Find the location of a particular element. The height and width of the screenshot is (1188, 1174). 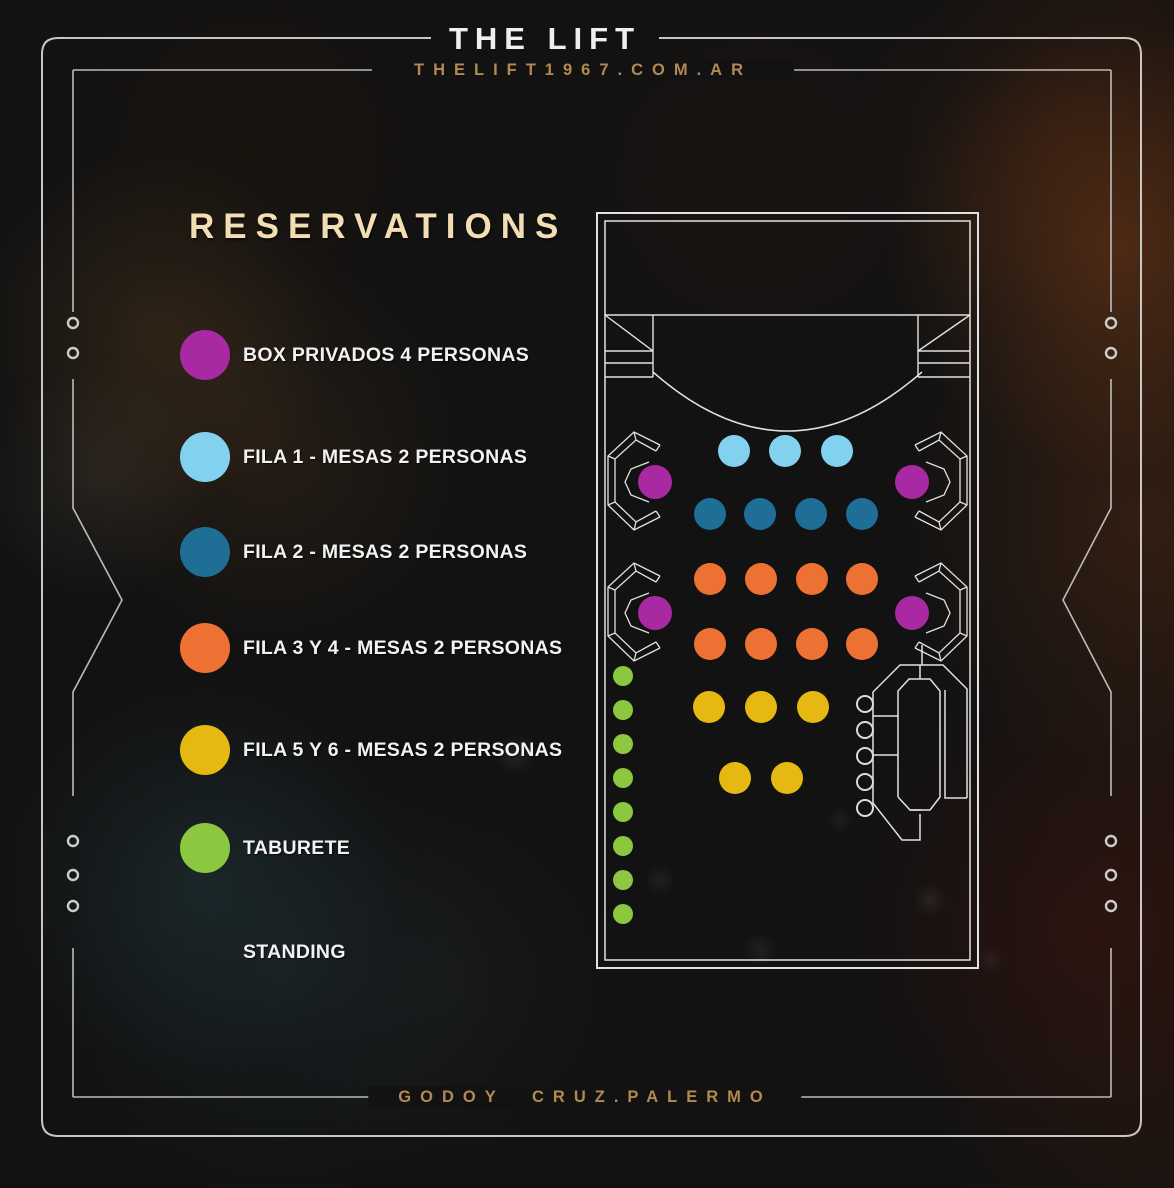

header: THE LIFT is located at coordinates (545, 39).